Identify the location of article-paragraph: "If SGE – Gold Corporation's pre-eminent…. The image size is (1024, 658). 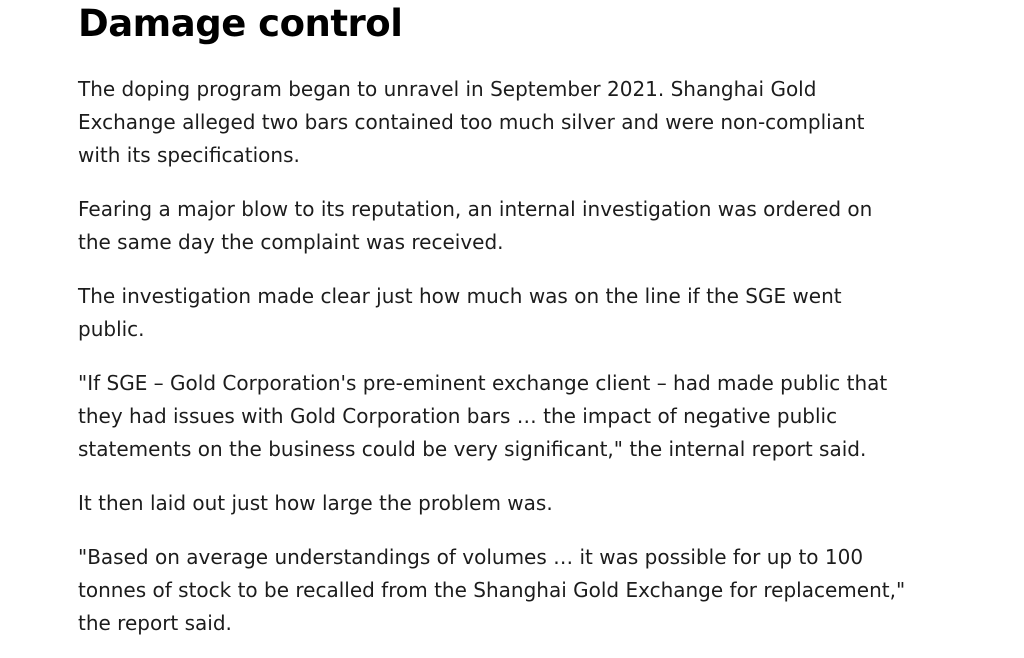
(483, 416).